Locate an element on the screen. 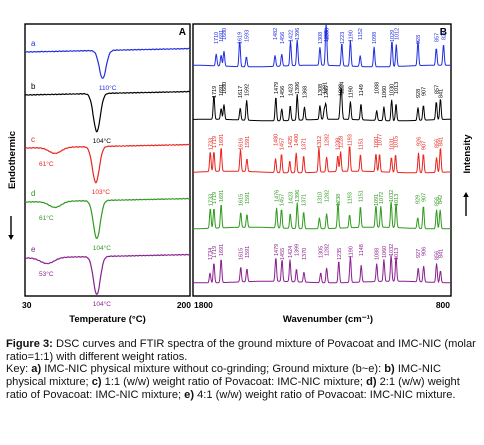 The height and width of the screenshot is (445, 484). ftir-peak-label: 1368 is located at coordinates (306, 92).